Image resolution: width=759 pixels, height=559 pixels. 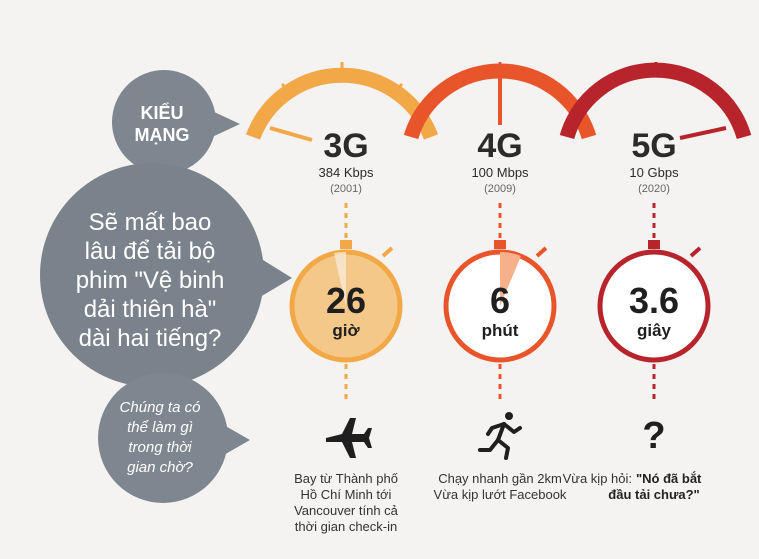 I want to click on speed-5g: 10 Gbps, so click(x=654, y=172).